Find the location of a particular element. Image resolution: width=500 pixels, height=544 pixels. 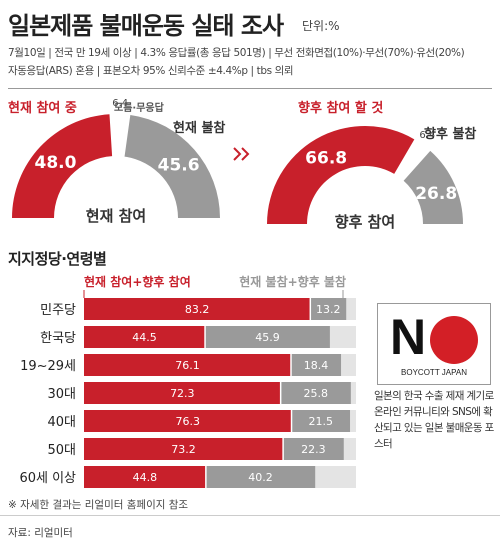

bar-value-nonparticipate: 18.4 is located at coordinates (316, 365).